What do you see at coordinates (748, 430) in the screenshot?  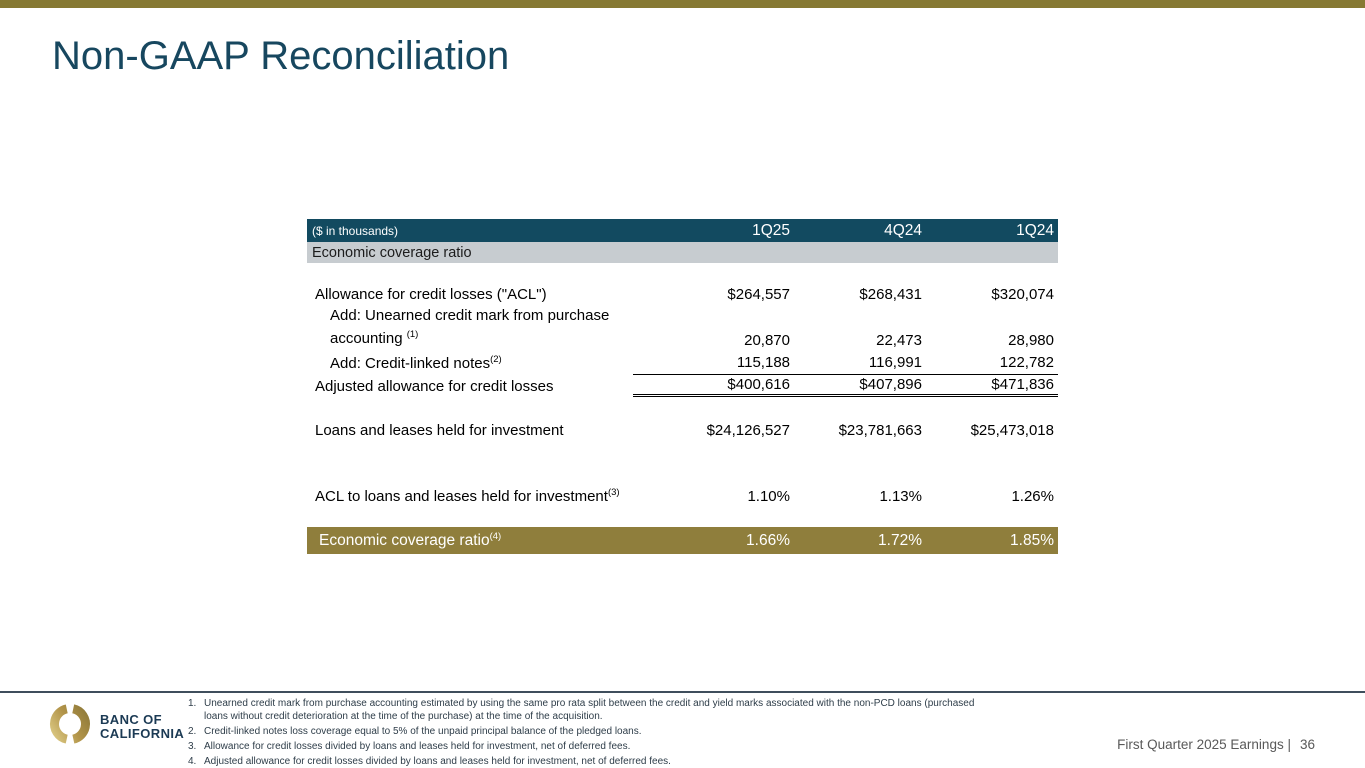 I see `cell-value: $24,126,527` at bounding box center [748, 430].